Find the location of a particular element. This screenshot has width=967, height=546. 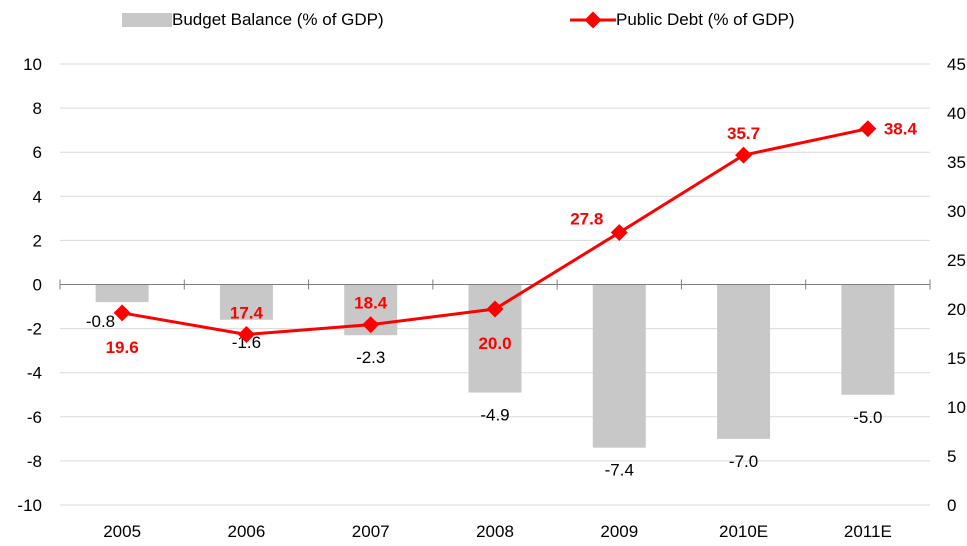

y-right-tick-label: 20 is located at coordinates (956, 309).